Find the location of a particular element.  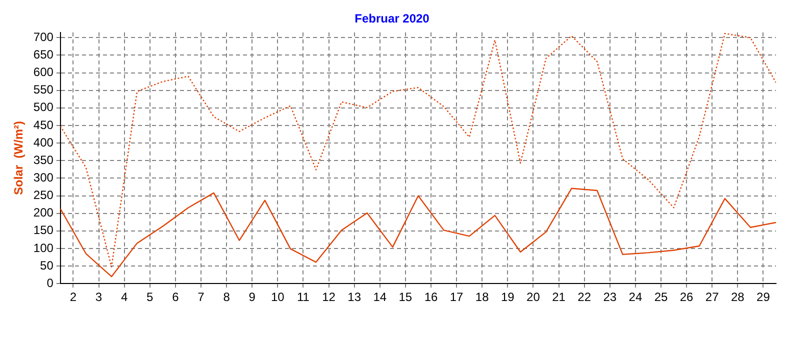

x-tick-label: 17 is located at coordinates (457, 297).